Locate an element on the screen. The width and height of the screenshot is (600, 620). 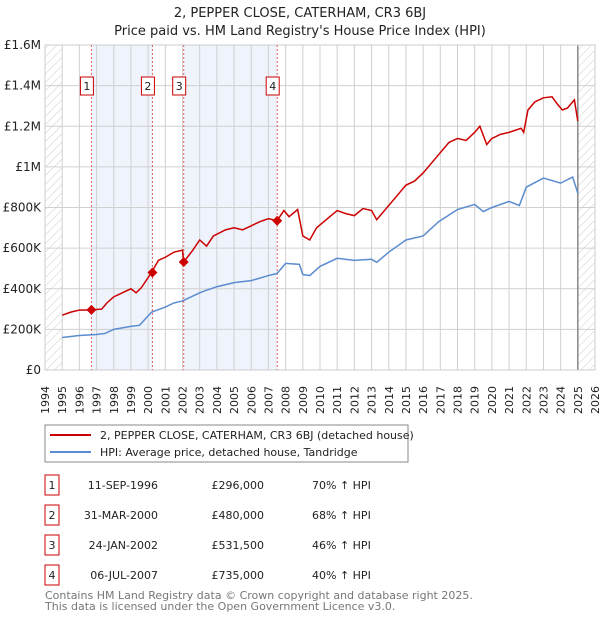
x-tick-label: 1995 is located at coordinates (62, 400).